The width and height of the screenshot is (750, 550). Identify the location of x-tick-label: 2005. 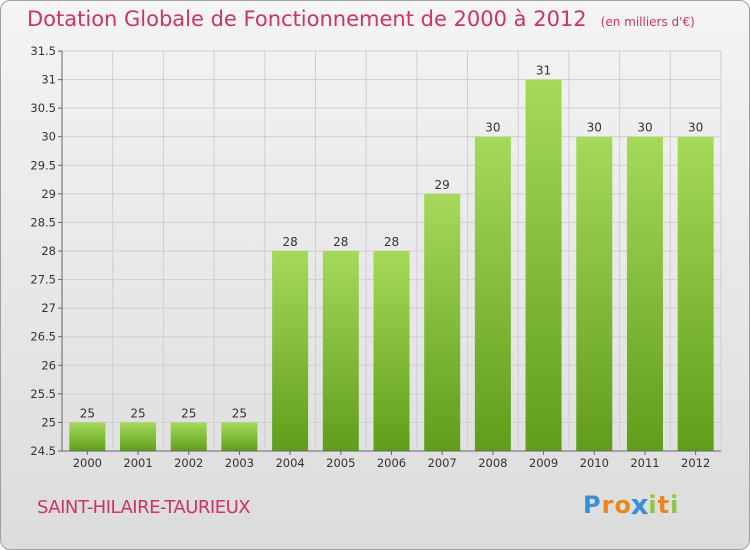
(340, 463).